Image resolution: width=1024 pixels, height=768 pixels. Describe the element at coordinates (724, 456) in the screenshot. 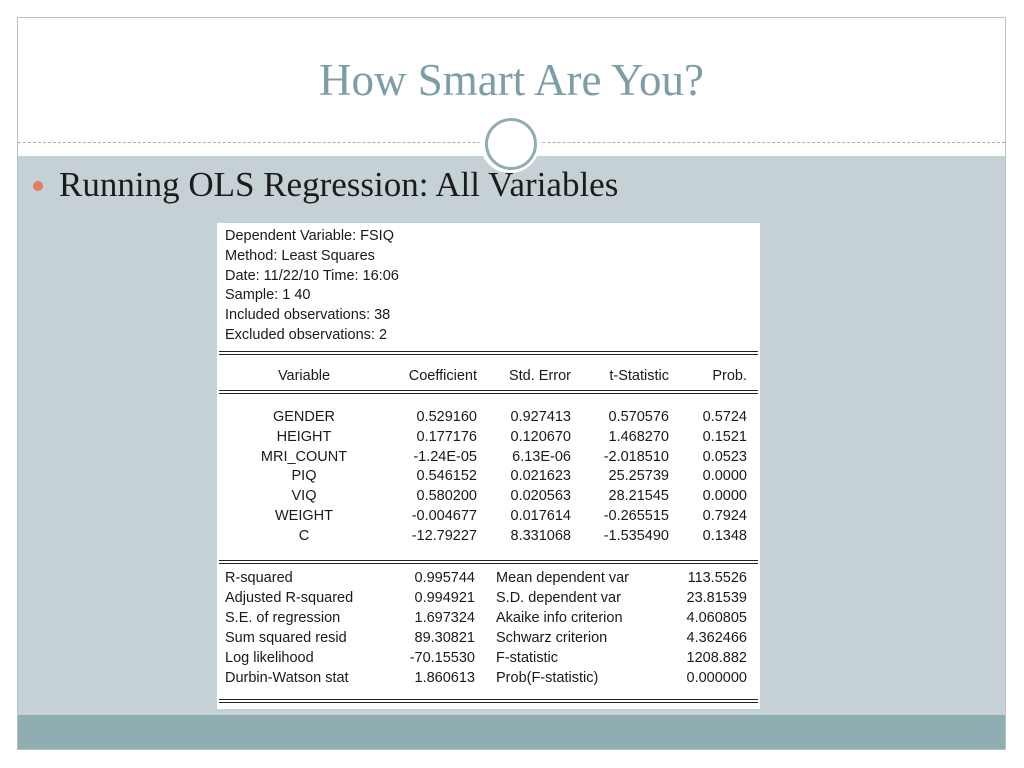

I see `prob-cell: 0.0523` at that location.